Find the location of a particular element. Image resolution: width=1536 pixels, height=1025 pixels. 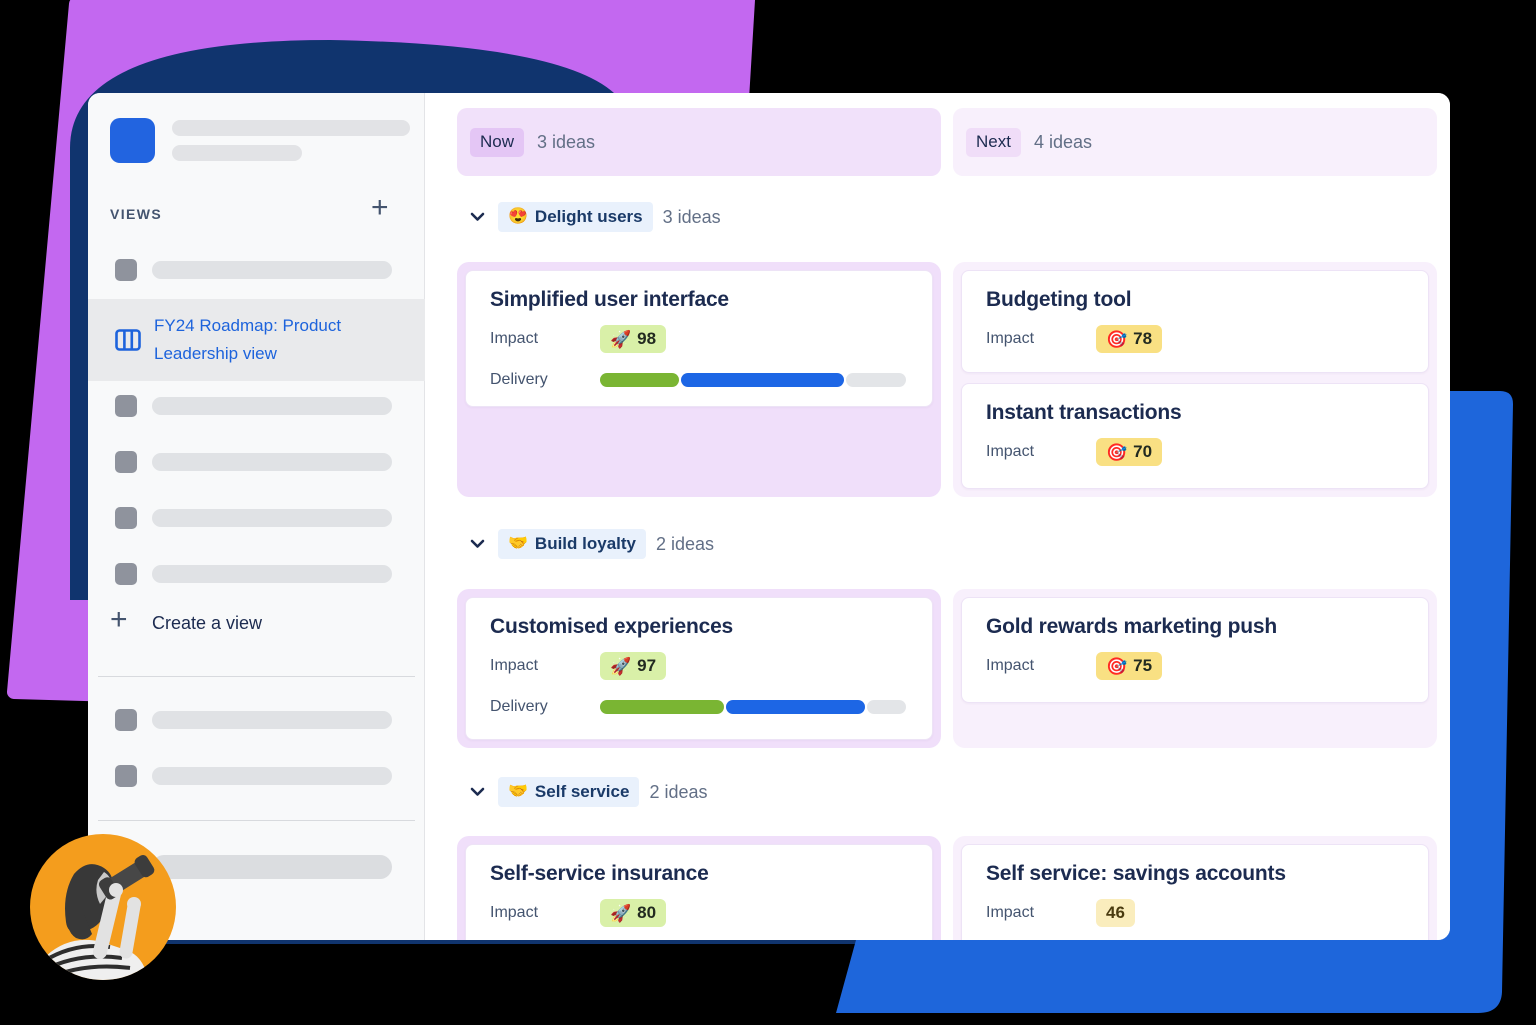

group-next-build-loyalty: Gold rewards marketing push Impact 🎯 75 is located at coordinates (1195, 668).